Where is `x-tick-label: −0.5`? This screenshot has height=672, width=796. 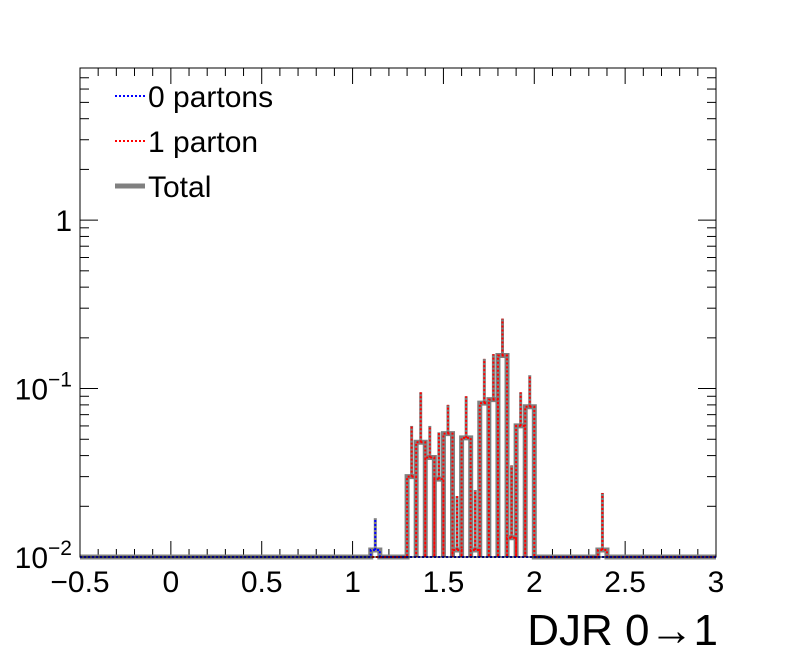
x-tick-label: −0.5 is located at coordinates (79, 582).